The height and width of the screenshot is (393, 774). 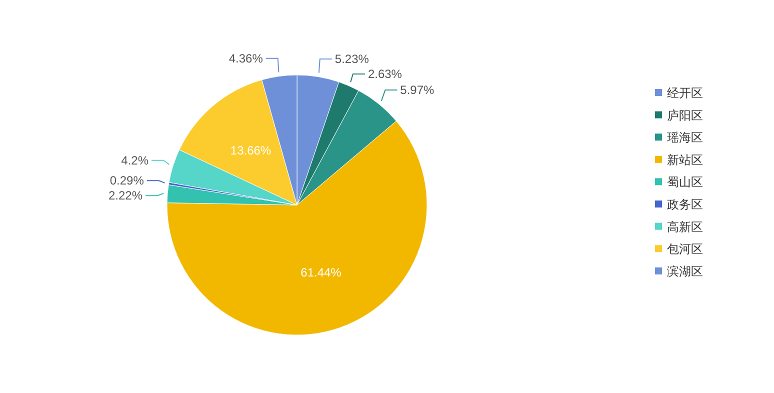 What do you see at coordinates (685, 93) in the screenshot?
I see `legend-label: 经开区` at bounding box center [685, 93].